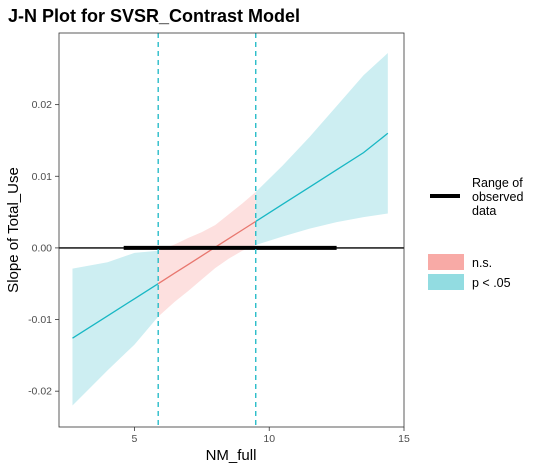 This screenshot has width=542, height=471. I want to click on y-tick-label: 0.00, so click(42, 248).